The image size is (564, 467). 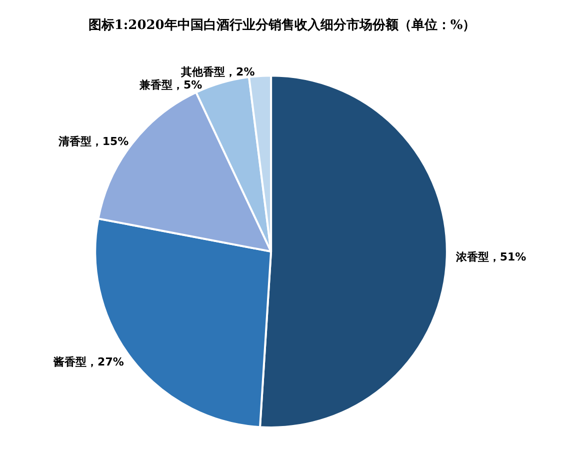 I want to click on chart-title: 图标1:2020年中国白酒行业分销售收入细分市场份额（单位：%）, so click(x=282, y=25).